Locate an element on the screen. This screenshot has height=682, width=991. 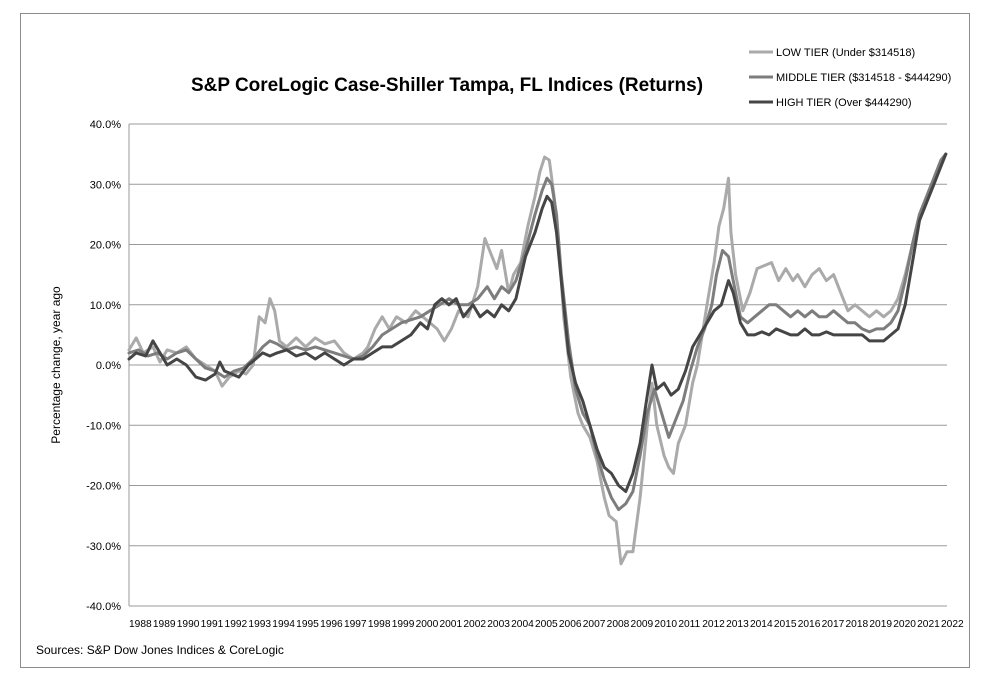
x-tick-label: 2000 is located at coordinates (427, 624).